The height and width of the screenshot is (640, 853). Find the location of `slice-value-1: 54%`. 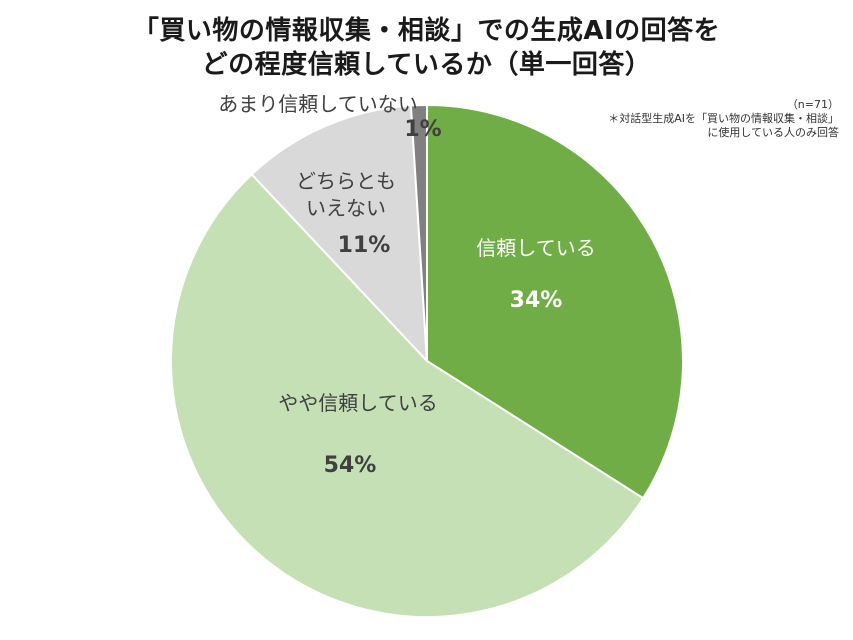

slice-value-1: 54% is located at coordinates (350, 465).